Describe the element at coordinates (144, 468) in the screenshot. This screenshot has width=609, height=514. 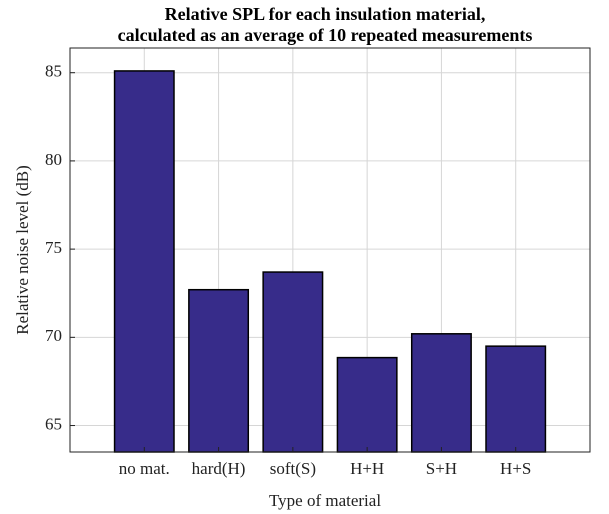
I see `x-tick-label: no mat.` at that location.